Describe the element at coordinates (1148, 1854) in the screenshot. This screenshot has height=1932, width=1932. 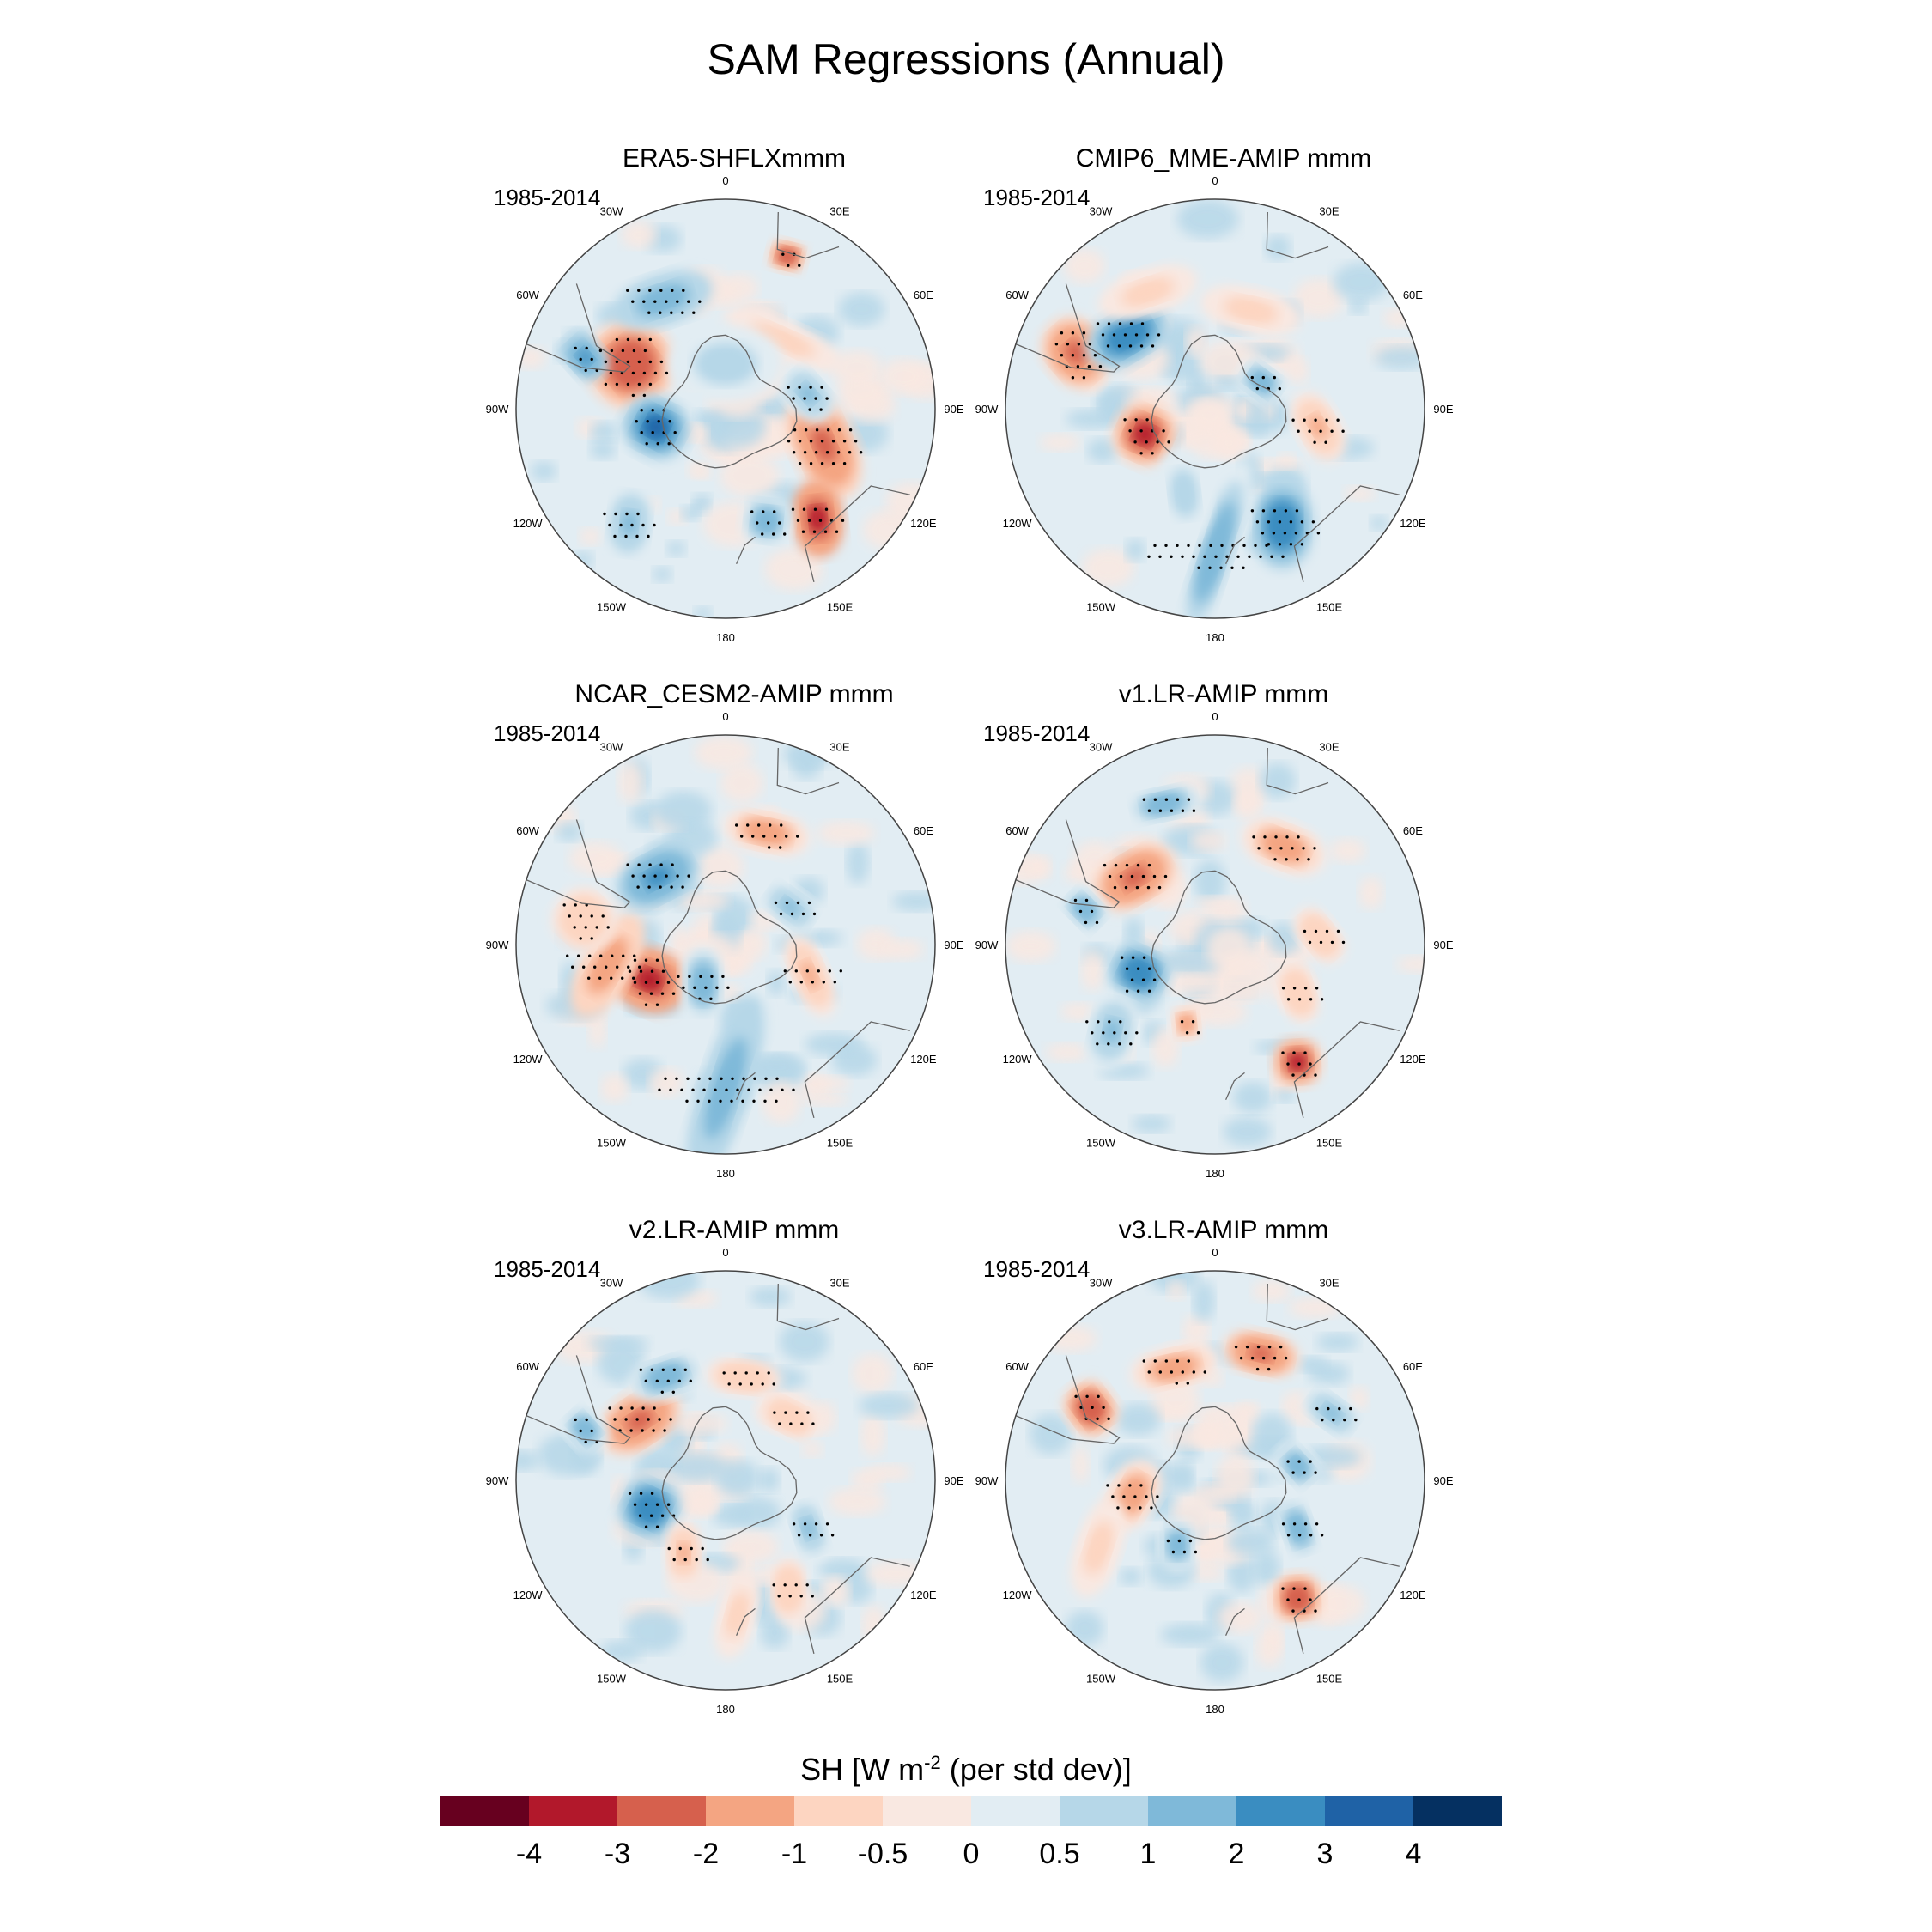
I see `colorbar-tick-label: 1` at that location.